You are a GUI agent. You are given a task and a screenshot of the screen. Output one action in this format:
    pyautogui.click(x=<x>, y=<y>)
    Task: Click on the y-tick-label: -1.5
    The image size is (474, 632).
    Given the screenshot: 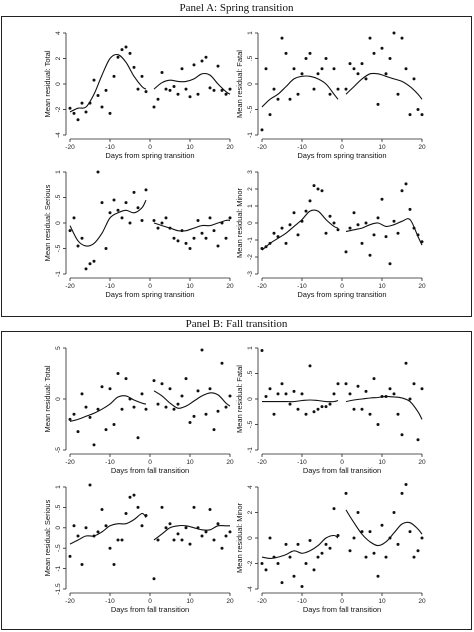 What is the action you would take?
    pyautogui.click(x=58, y=589)
    